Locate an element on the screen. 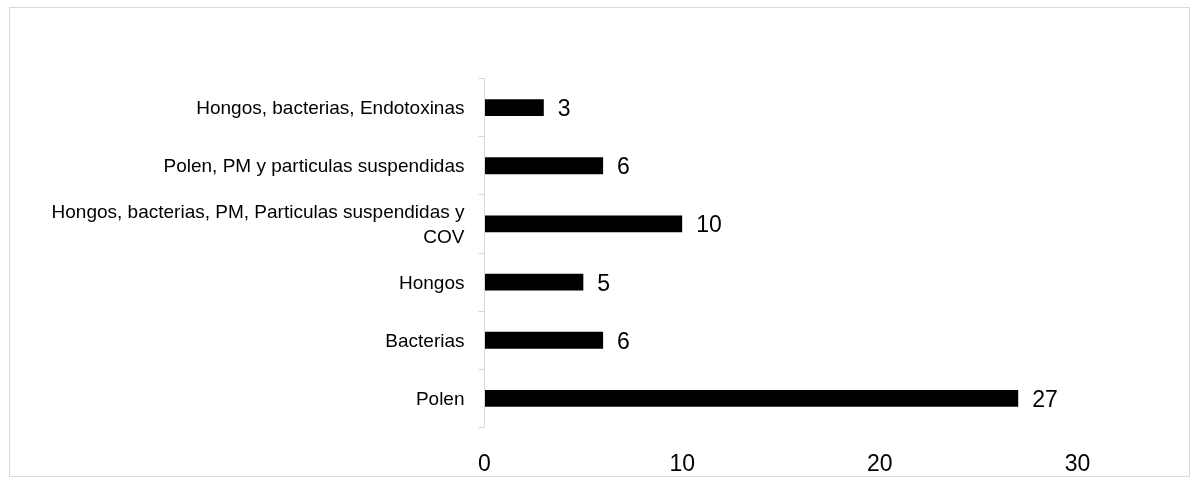 The width and height of the screenshot is (1190, 477). x-tick-label: 20 is located at coordinates (880, 462).